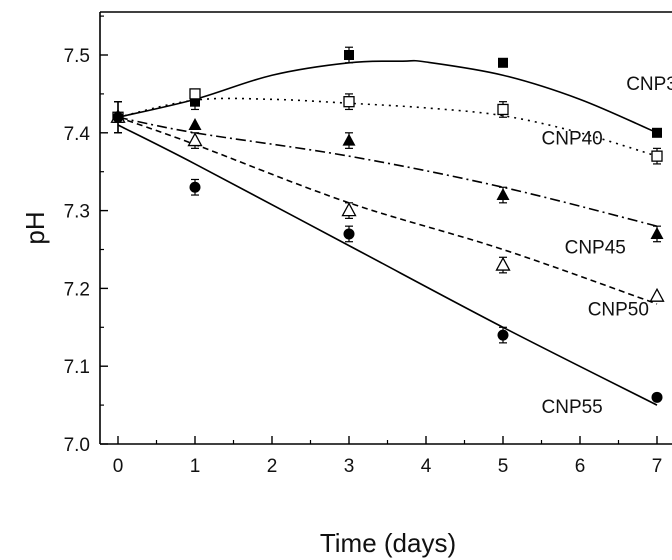 The width and height of the screenshot is (672, 560). What do you see at coordinates (426, 466) in the screenshot?
I see `x-tick-label: 4` at bounding box center [426, 466].